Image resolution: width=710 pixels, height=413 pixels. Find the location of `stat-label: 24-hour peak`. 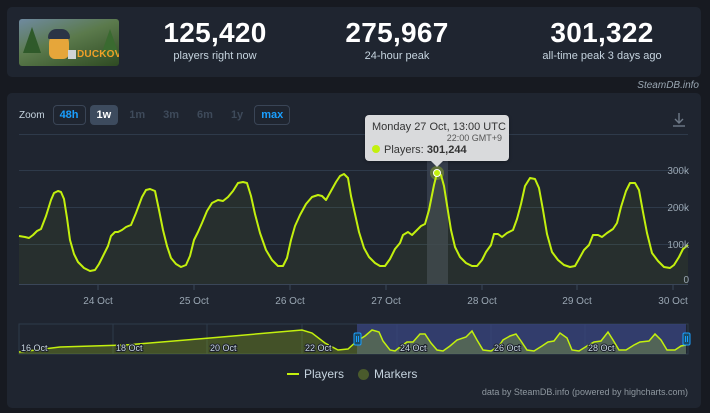

stat-label: 24-hour peak is located at coordinates (397, 56).